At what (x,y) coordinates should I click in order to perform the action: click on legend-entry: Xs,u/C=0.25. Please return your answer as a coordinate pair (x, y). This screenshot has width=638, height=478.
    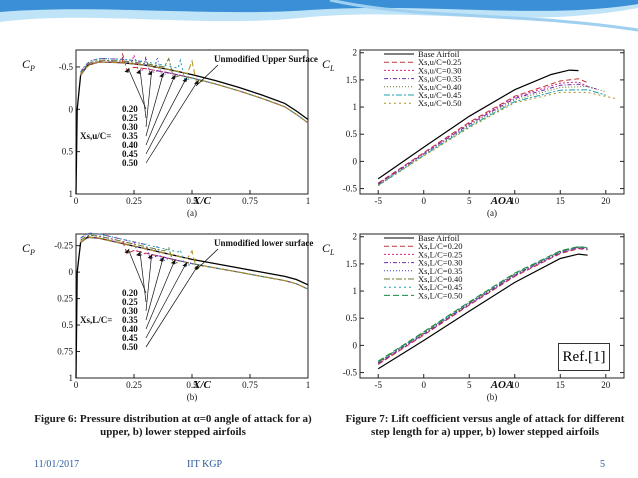
    Looking at the image, I should click on (440, 62).